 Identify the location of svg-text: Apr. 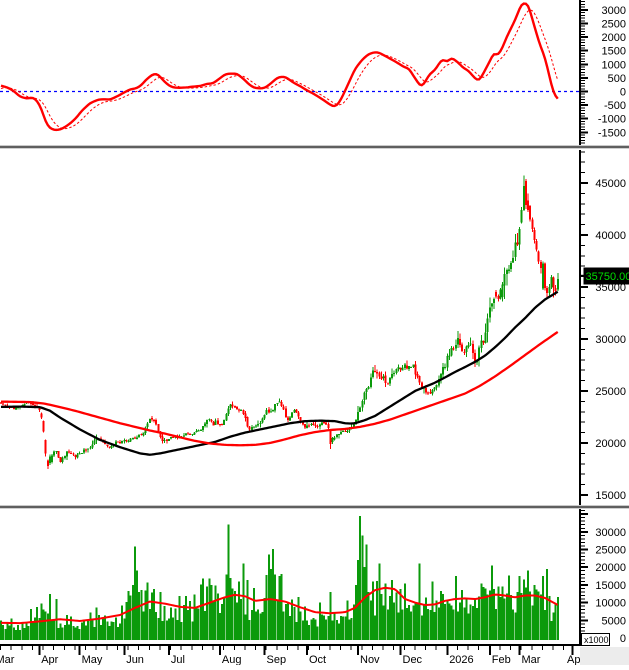
(49, 659).